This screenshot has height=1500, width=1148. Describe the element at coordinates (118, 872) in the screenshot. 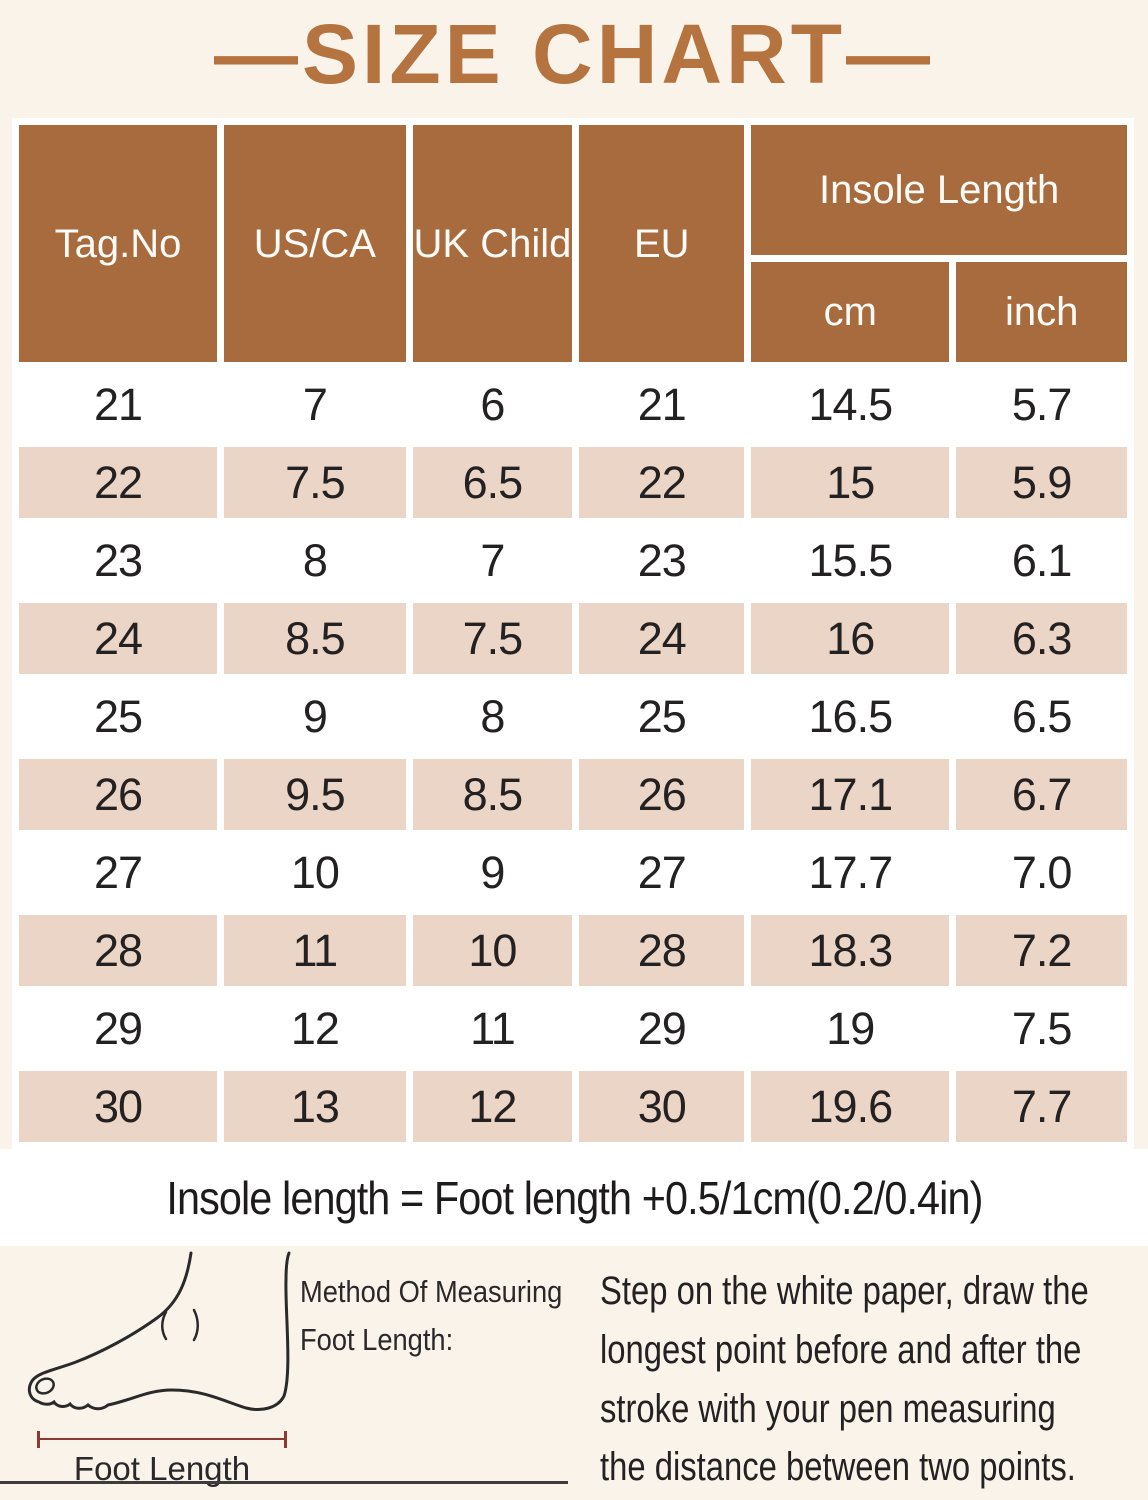

I see `cell-tag: 27` at that location.